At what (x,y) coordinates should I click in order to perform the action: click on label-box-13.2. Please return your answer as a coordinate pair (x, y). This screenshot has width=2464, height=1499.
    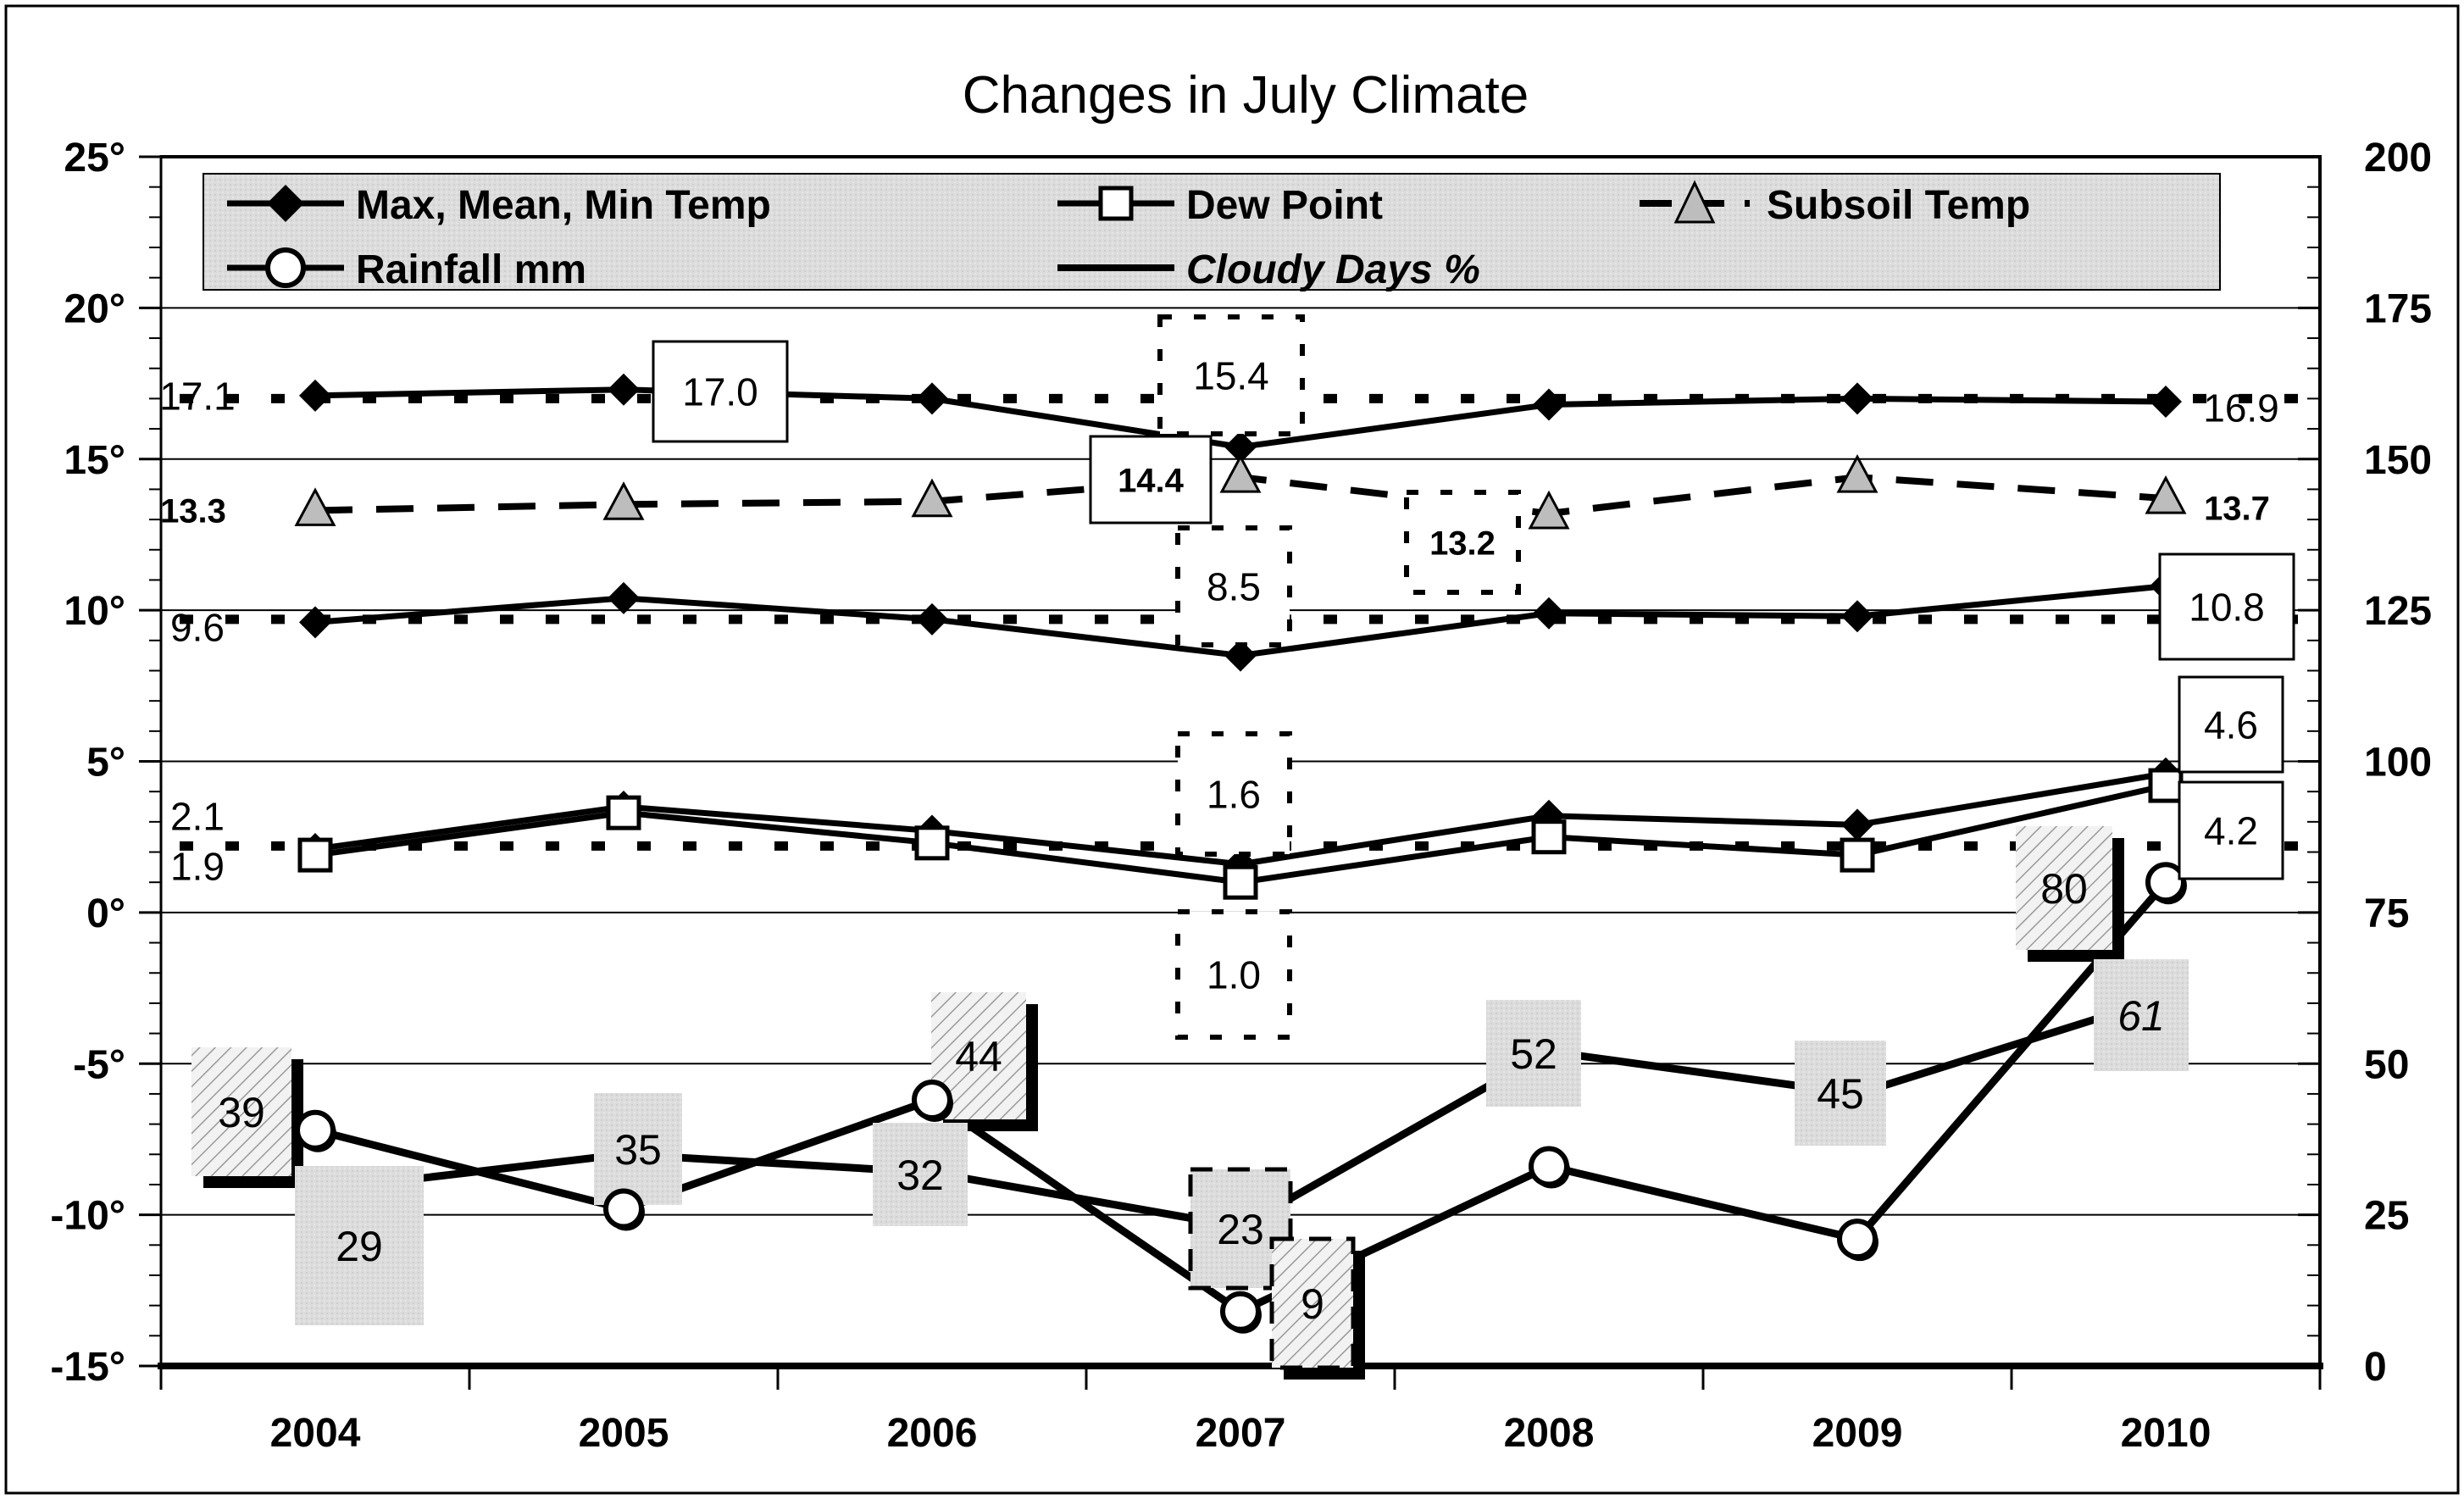
    Looking at the image, I should click on (1462, 542).